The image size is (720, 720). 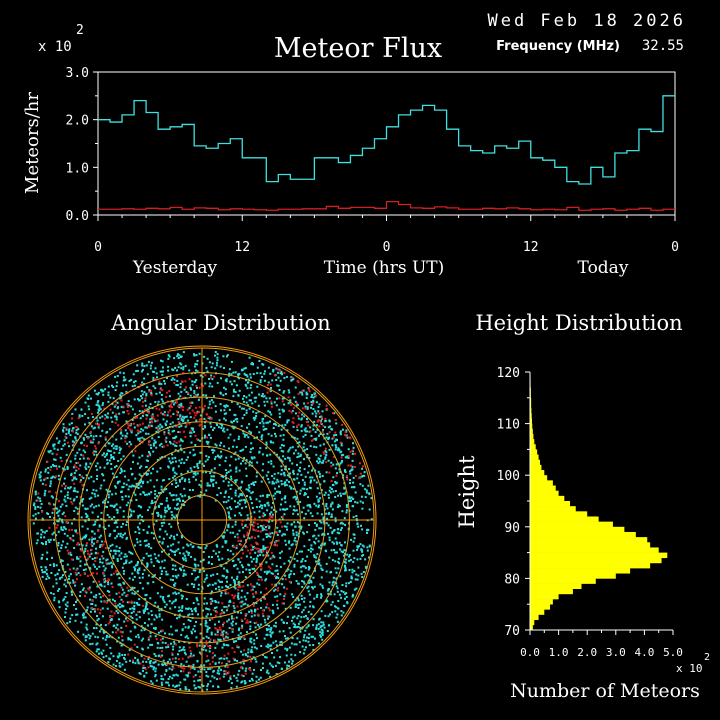 I want to click on flux-y-multiplier-exp: 2, so click(x=80, y=30).